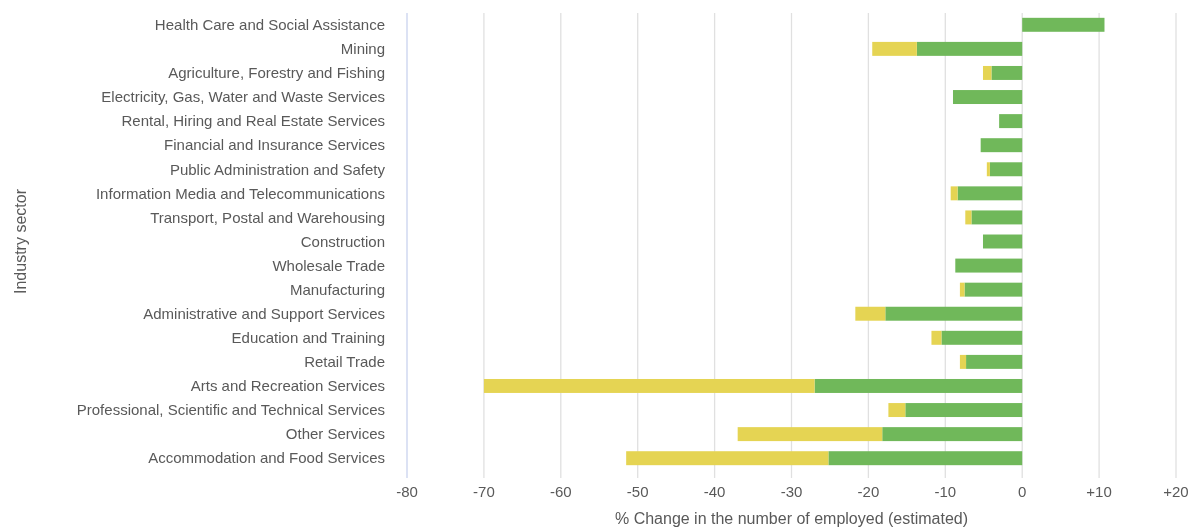  Describe the element at coordinates (253, 121) in the screenshot. I see `y-tick-label: Rental, Hiring and Real Estate Services` at that location.